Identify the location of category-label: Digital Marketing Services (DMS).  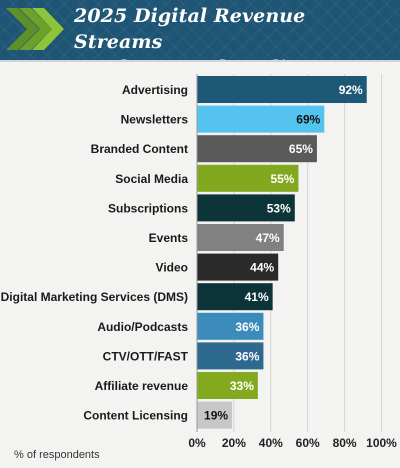
(94, 297).